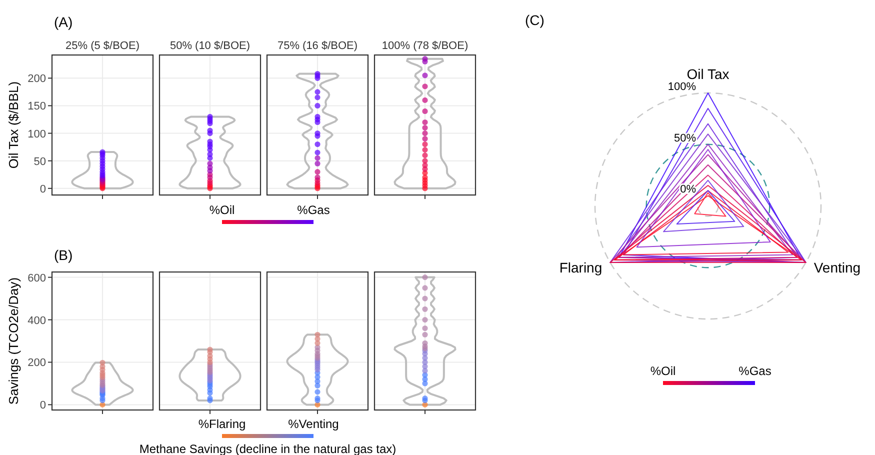  I want to click on x-tick-label: 50% (10 $/BOE), so click(210, 46).